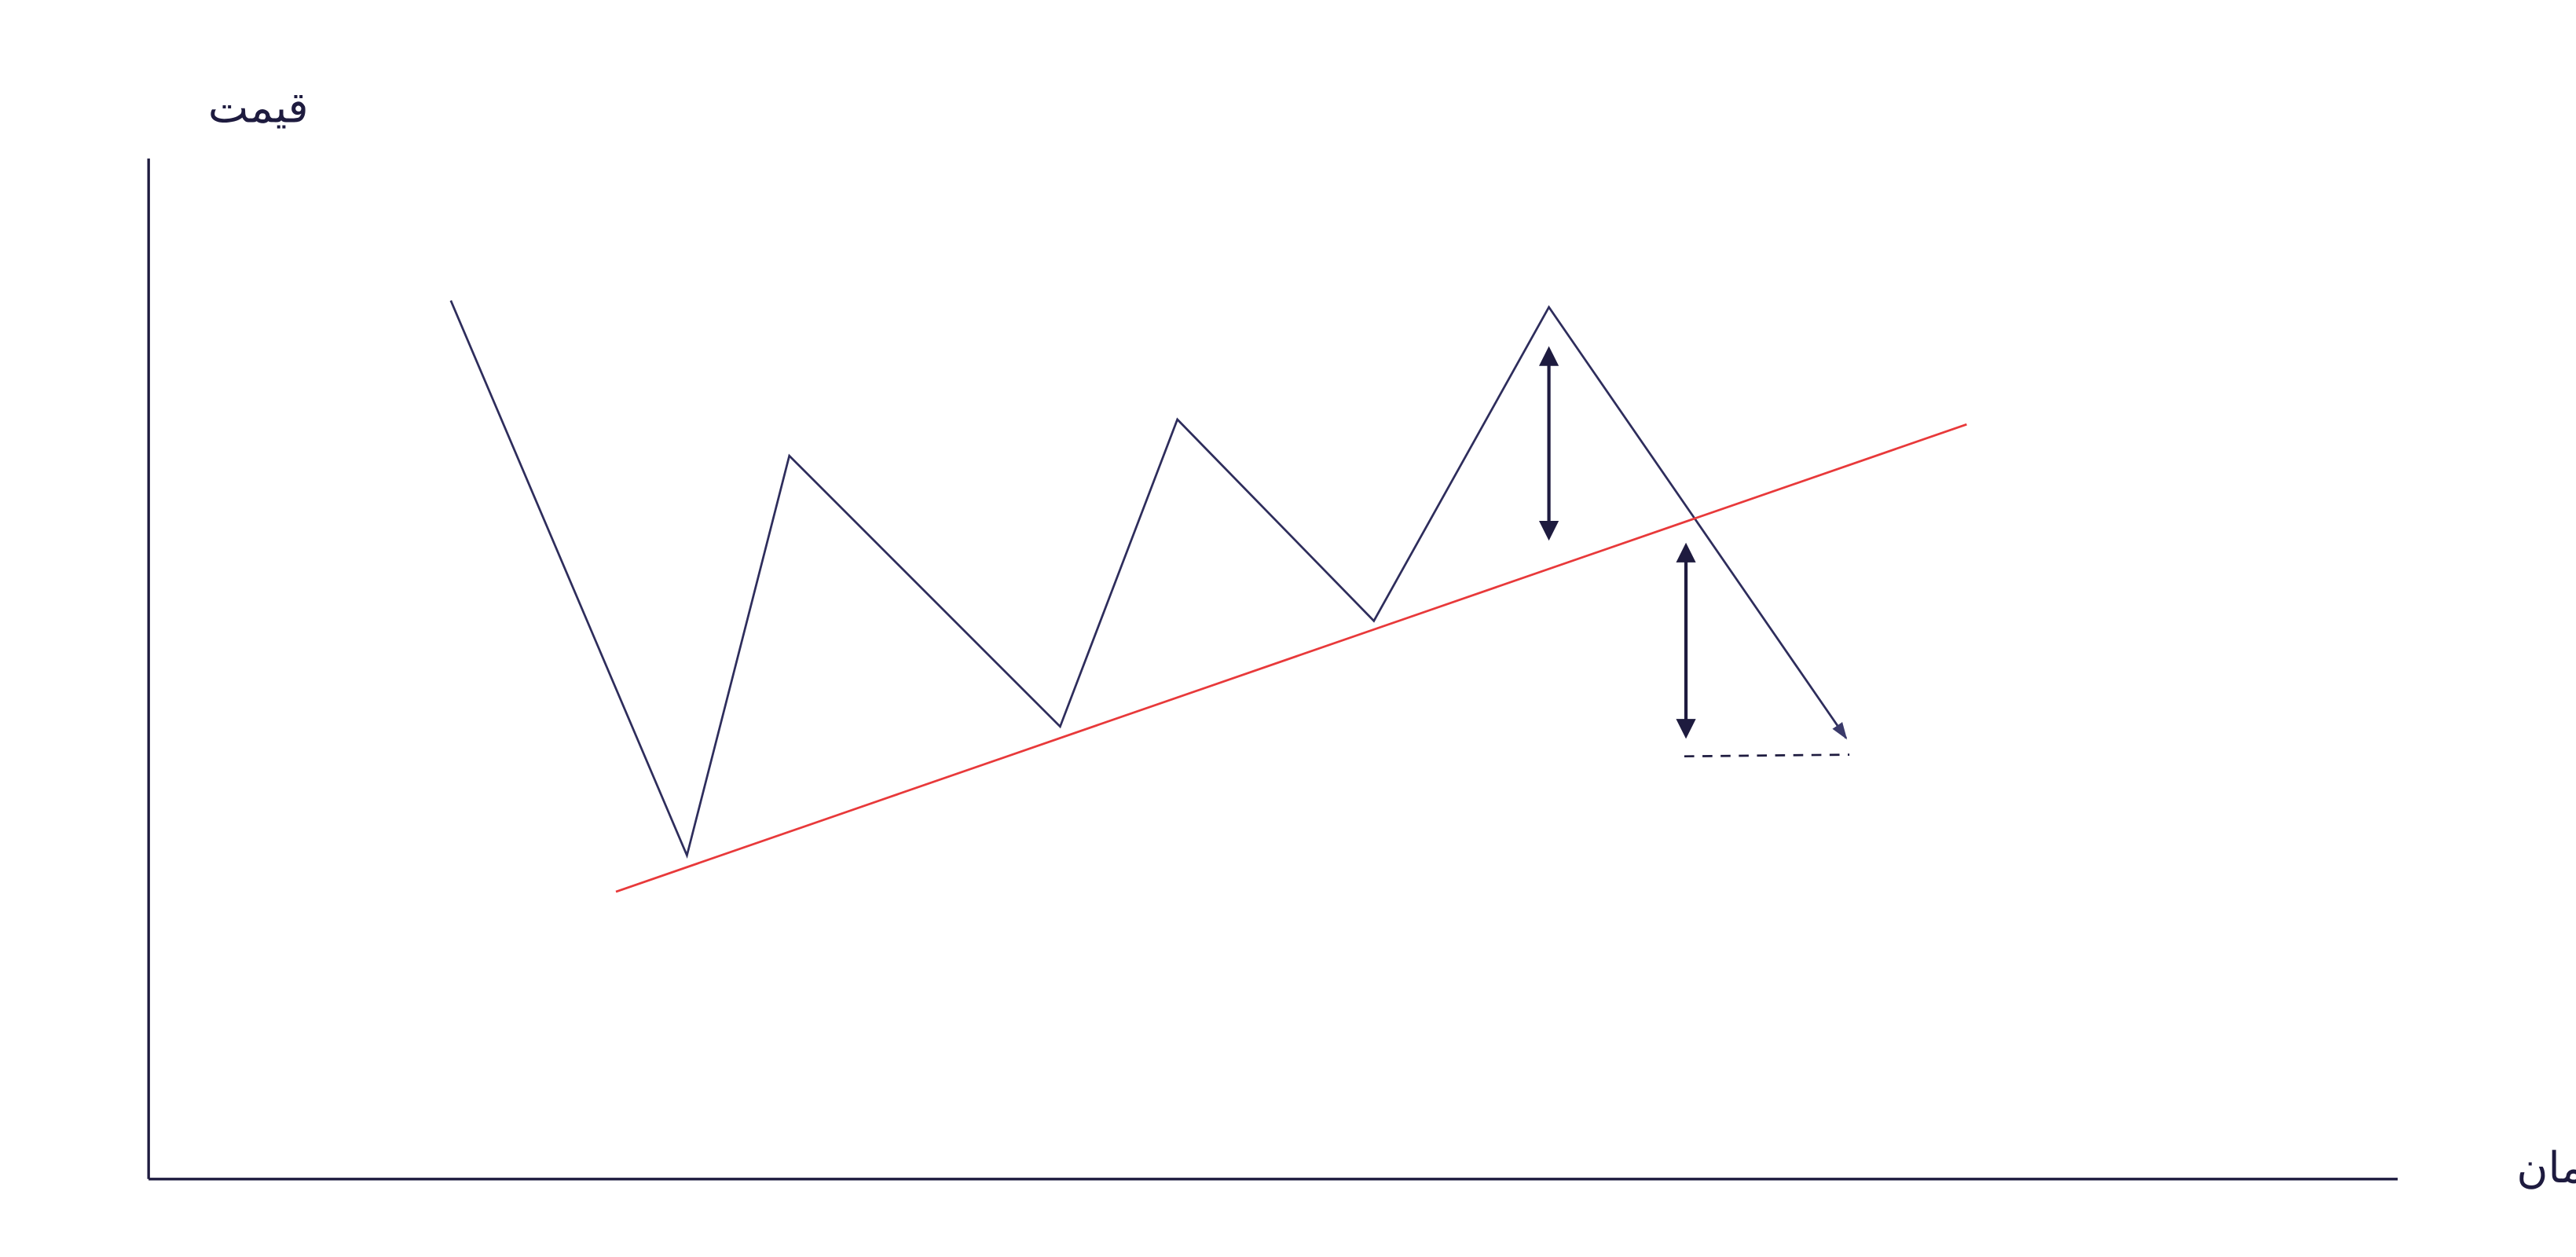 The width and height of the screenshot is (2576, 1257). Describe the element at coordinates (2546, 1167) in the screenshot. I see `x-axis-label: زمان` at that location.